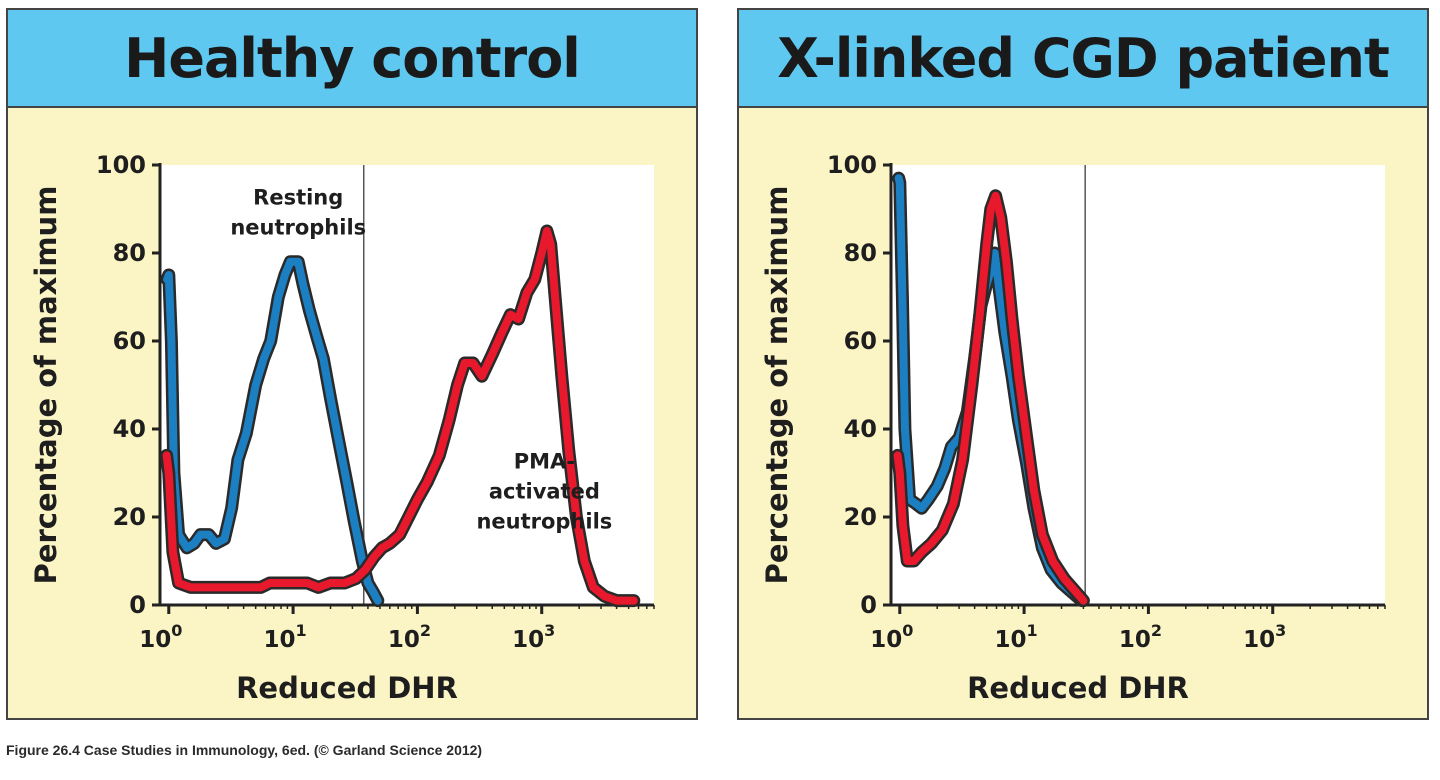  What do you see at coordinates (298, 198) in the screenshot?
I see `annotation-label: Resting` at bounding box center [298, 198].